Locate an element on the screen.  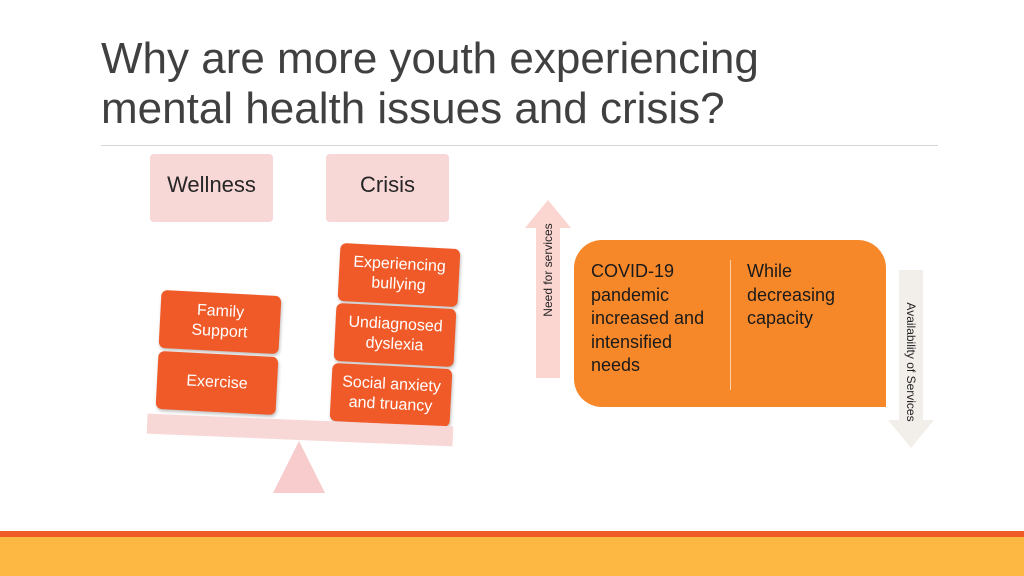
need-for-services-label: Need for services is located at coordinates (548, 270).